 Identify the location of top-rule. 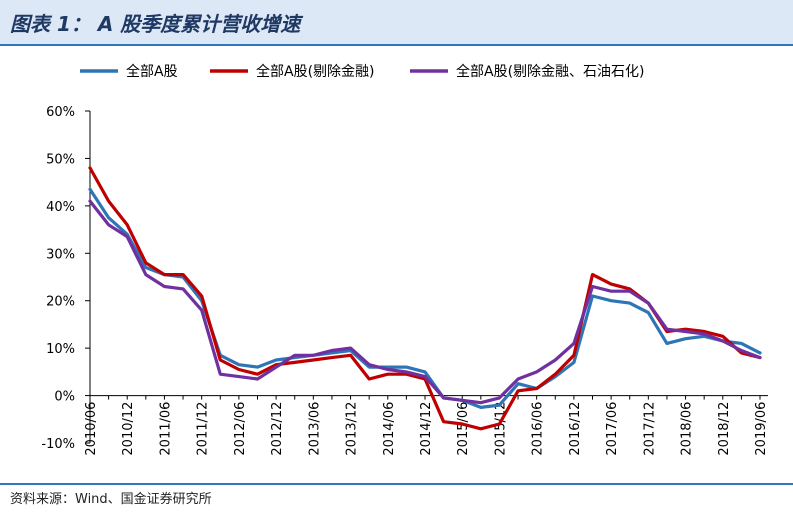
(396, 45).